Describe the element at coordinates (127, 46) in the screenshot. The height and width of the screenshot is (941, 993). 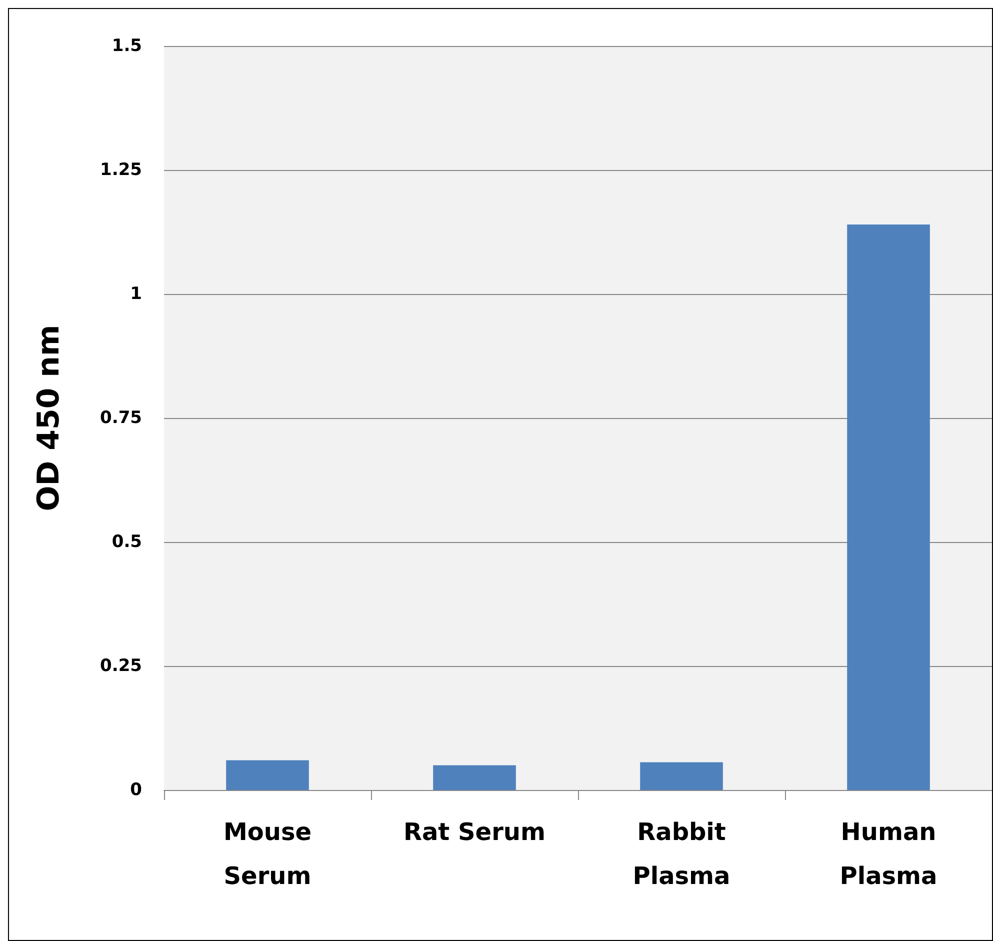
I see `y-tick-label: 1.5` at that location.